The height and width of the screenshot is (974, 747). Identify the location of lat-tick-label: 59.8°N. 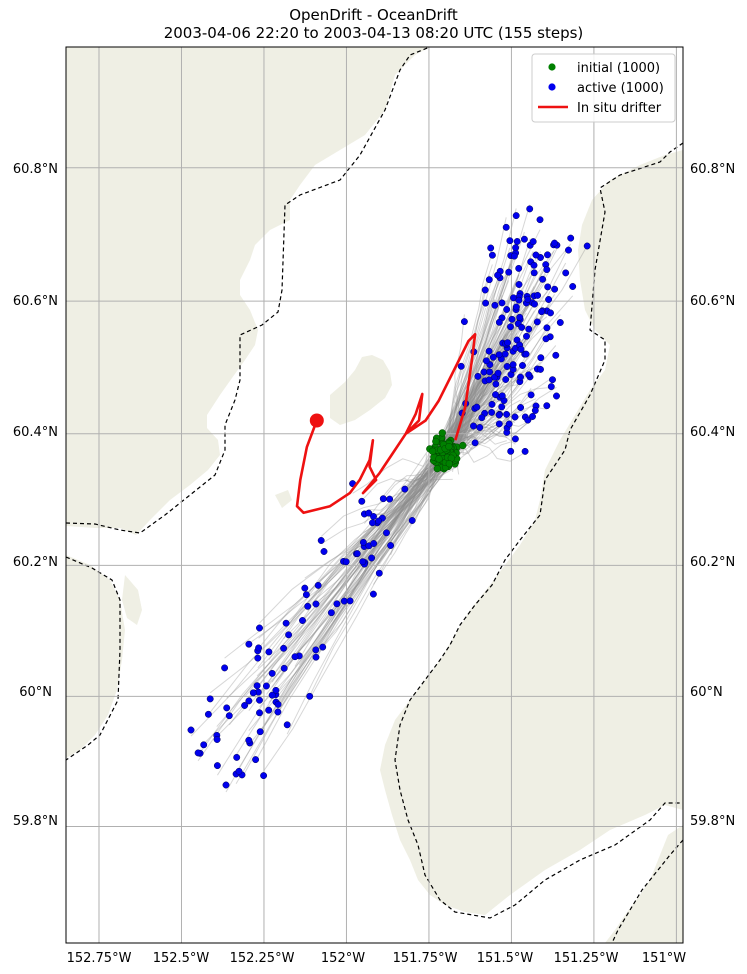
(35, 821).